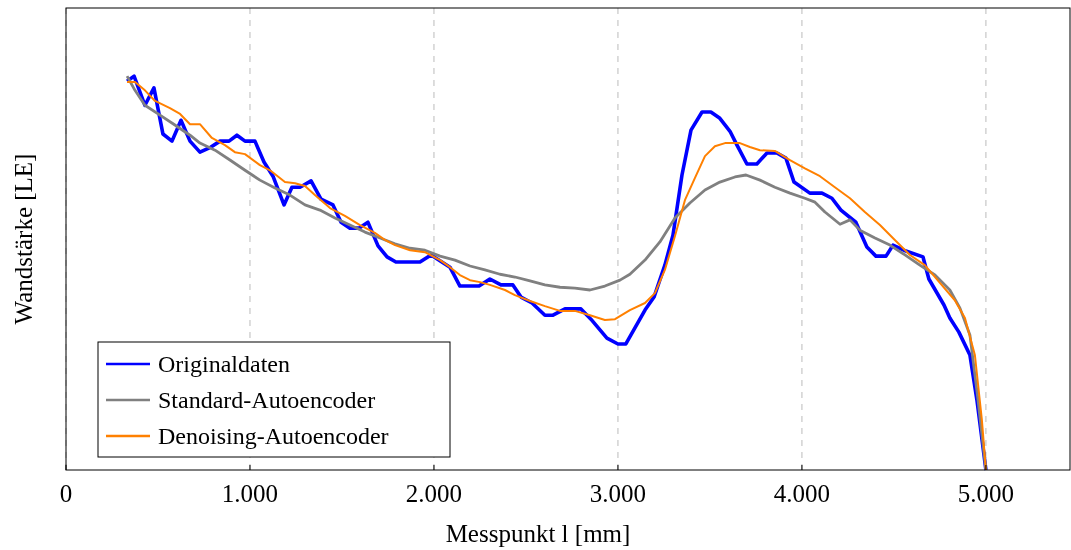  I want to click on x-tick-label: 3.000, so click(618, 493).